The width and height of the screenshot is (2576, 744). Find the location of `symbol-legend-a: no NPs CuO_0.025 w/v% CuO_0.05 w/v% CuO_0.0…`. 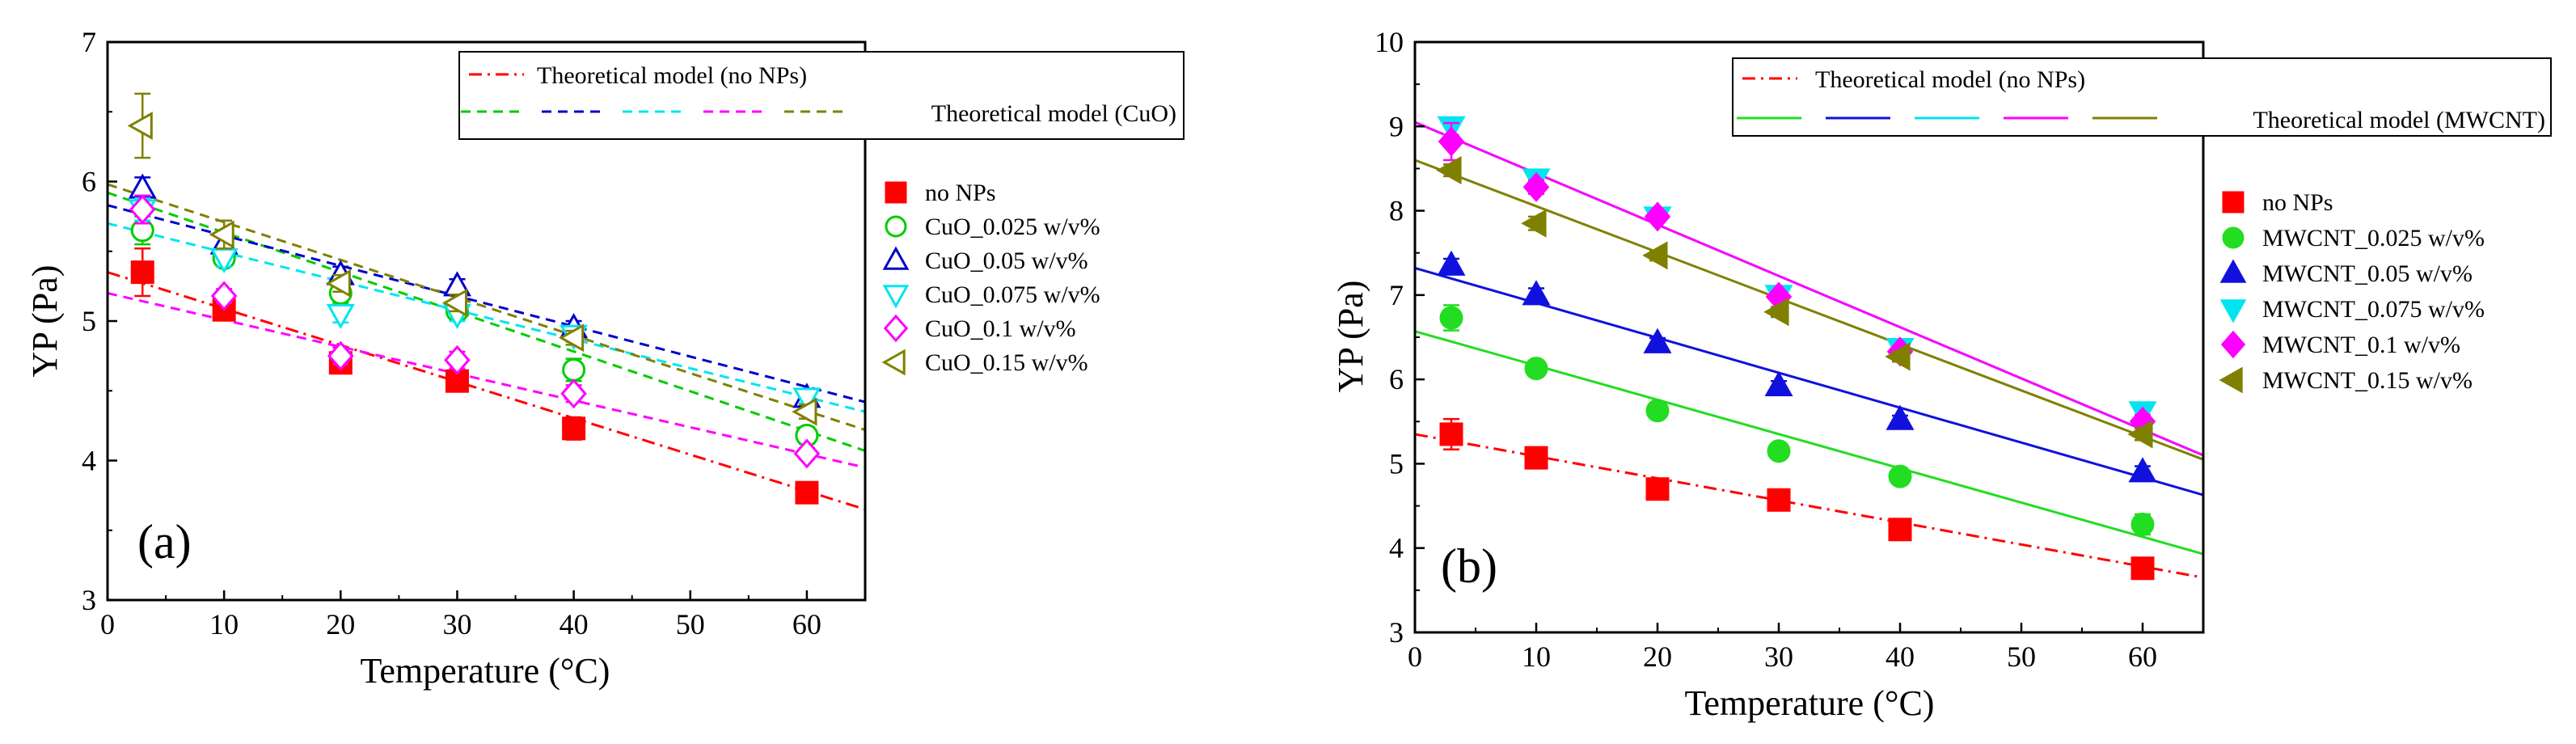

symbol-legend-a: no NPs CuO_0.025 w/v% CuO_0.05 w/v% CuO_0.0… is located at coordinates (990, 278).